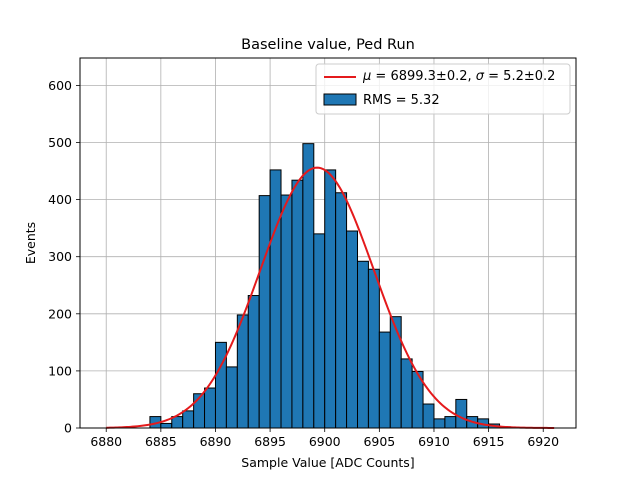 Image resolution: width=640 pixels, height=480 pixels. I want to click on x-tick-label: 6895, so click(270, 441).